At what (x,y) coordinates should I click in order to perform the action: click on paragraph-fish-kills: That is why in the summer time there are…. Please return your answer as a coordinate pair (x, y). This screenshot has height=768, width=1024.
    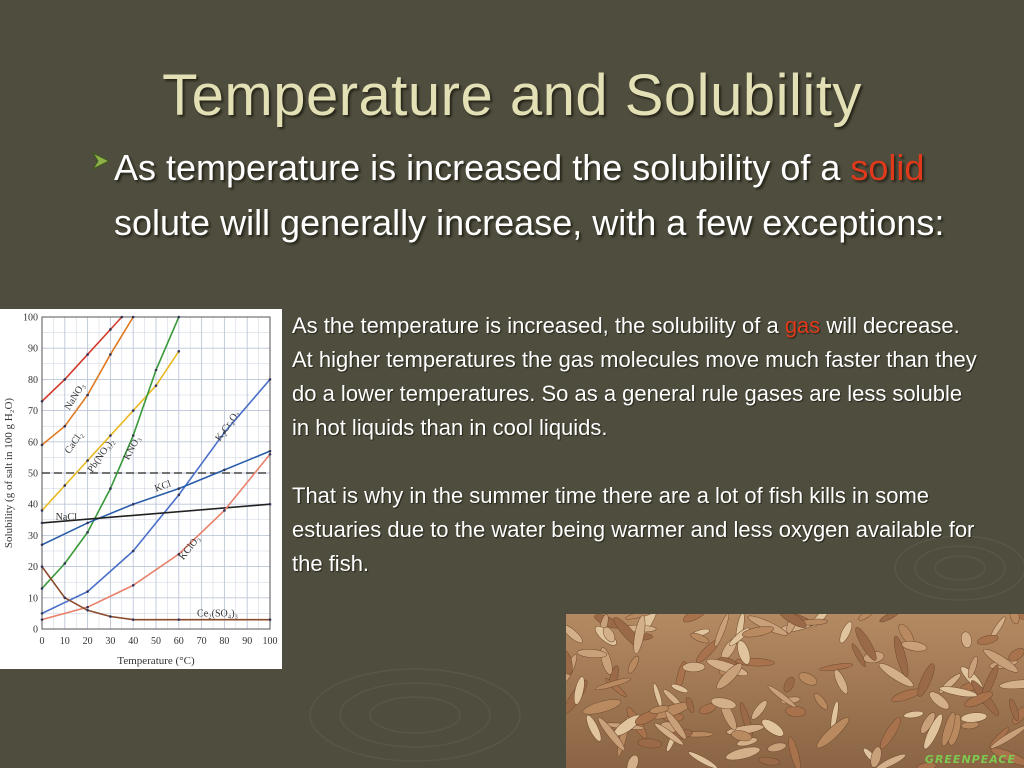
    Looking at the image, I should click on (633, 529).